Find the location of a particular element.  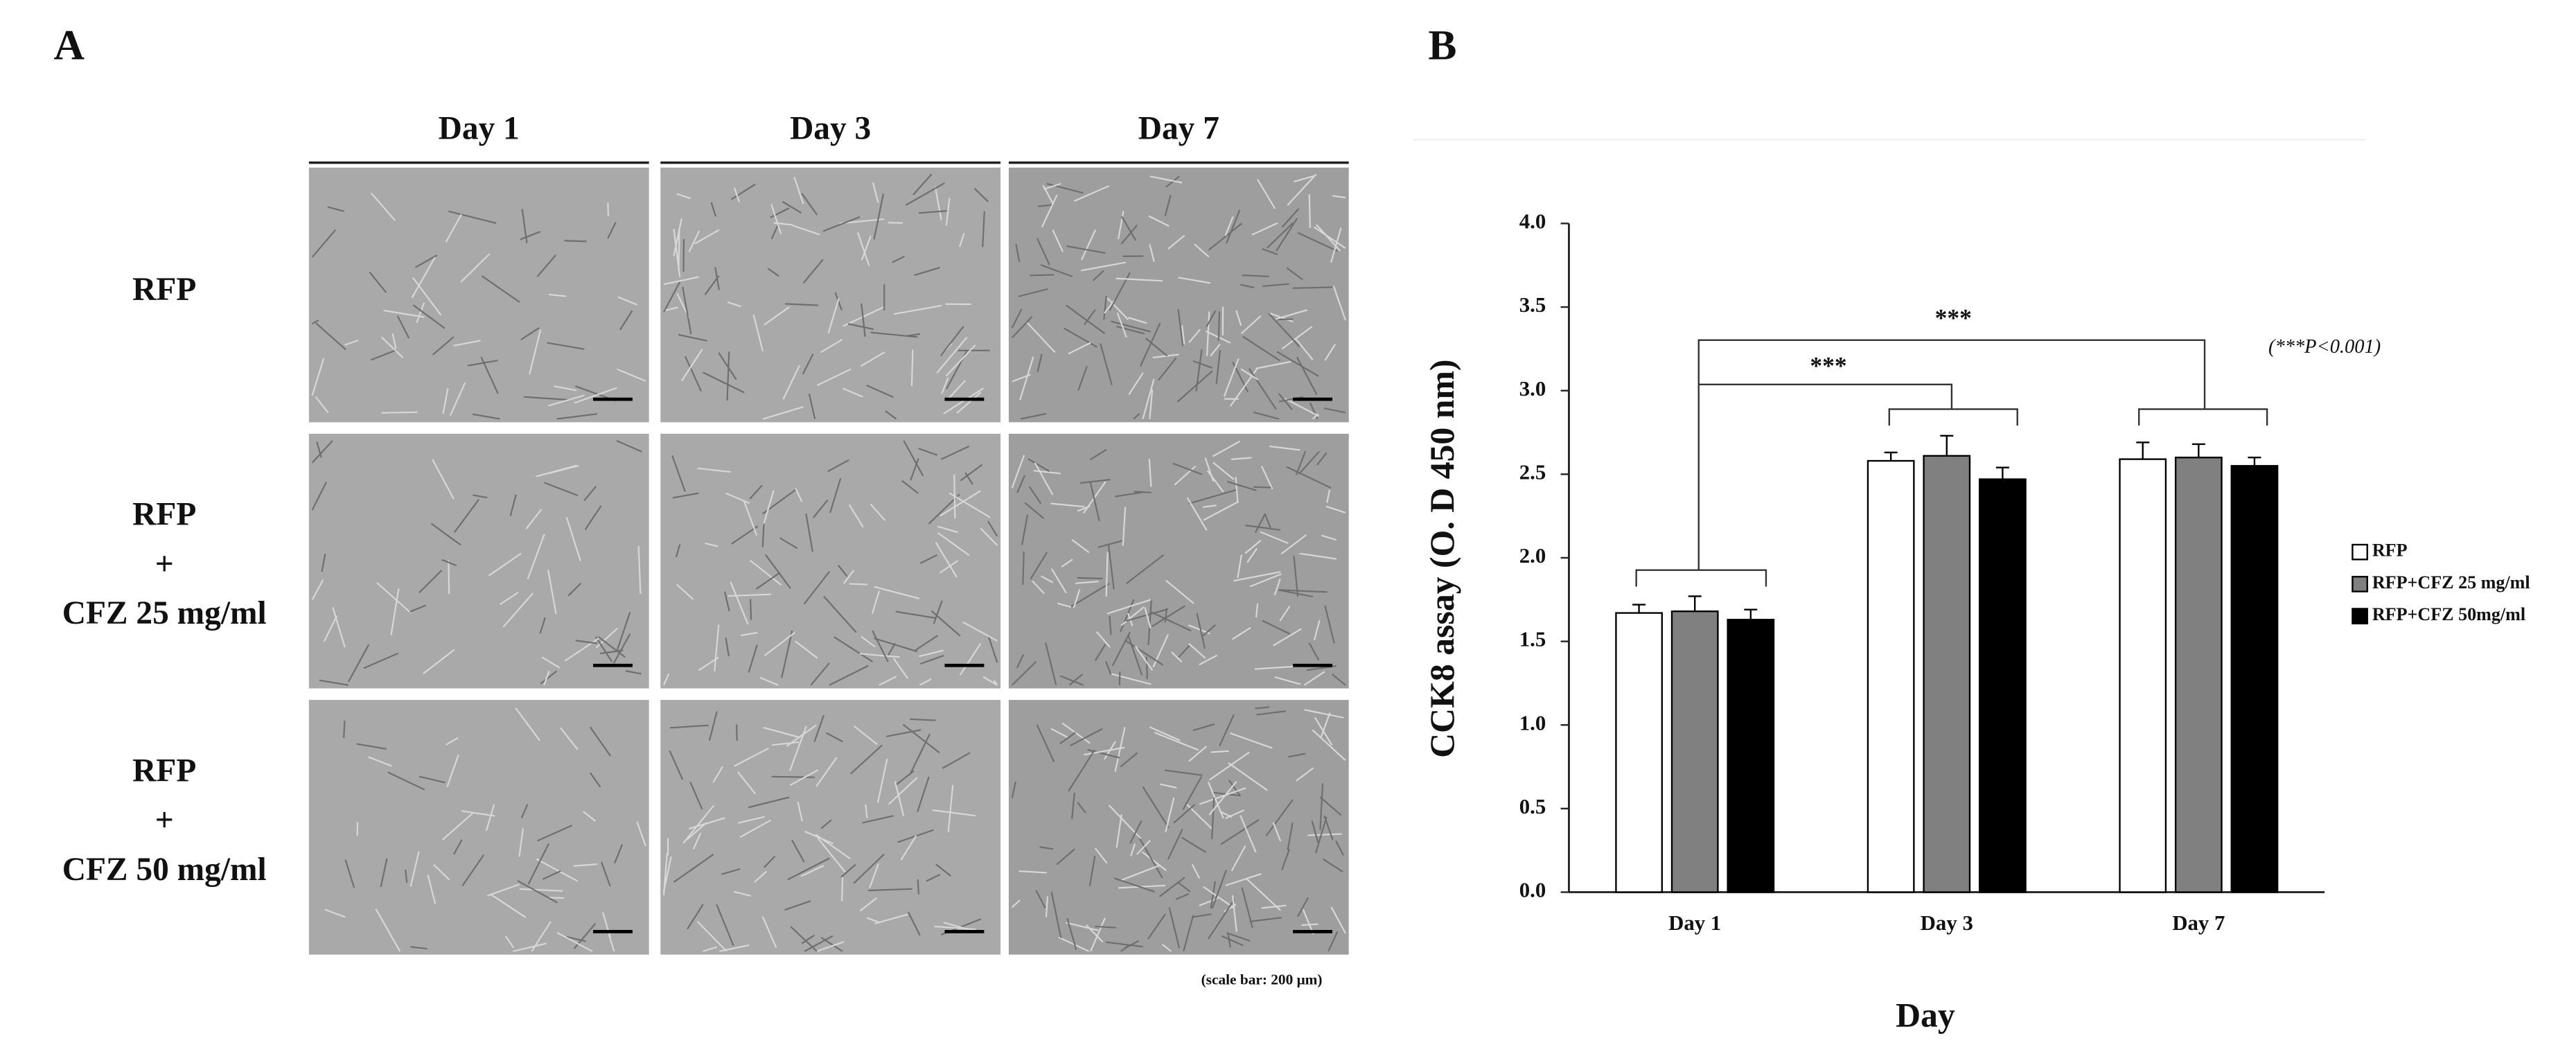

panel-label: A is located at coordinates (69, 45).